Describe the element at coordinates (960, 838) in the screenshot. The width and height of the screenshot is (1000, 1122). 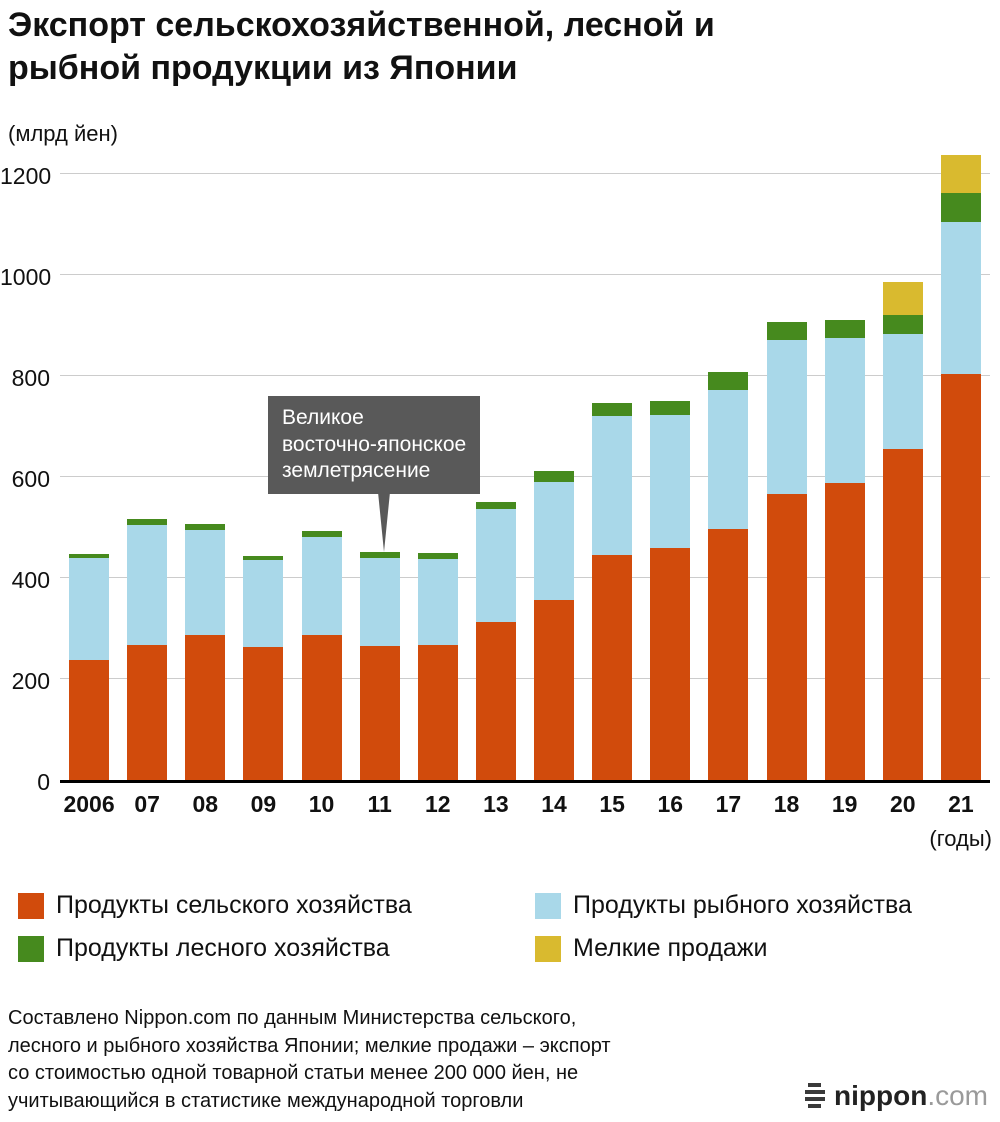
I see `x-axis-unit-label: (годы)` at that location.